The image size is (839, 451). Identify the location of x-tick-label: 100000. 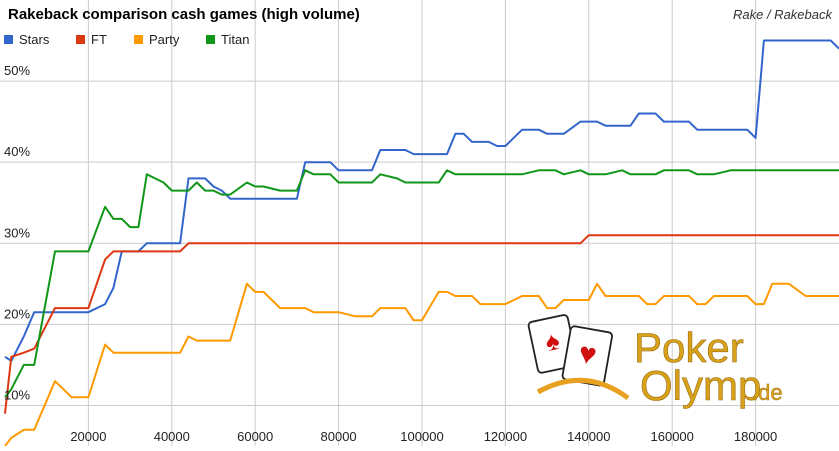
(421, 436).